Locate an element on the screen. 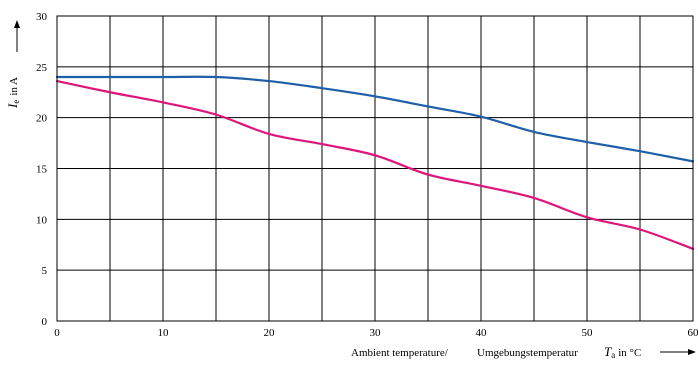 This screenshot has width=698, height=365. x-tick-label-60: 60 is located at coordinates (693, 333).